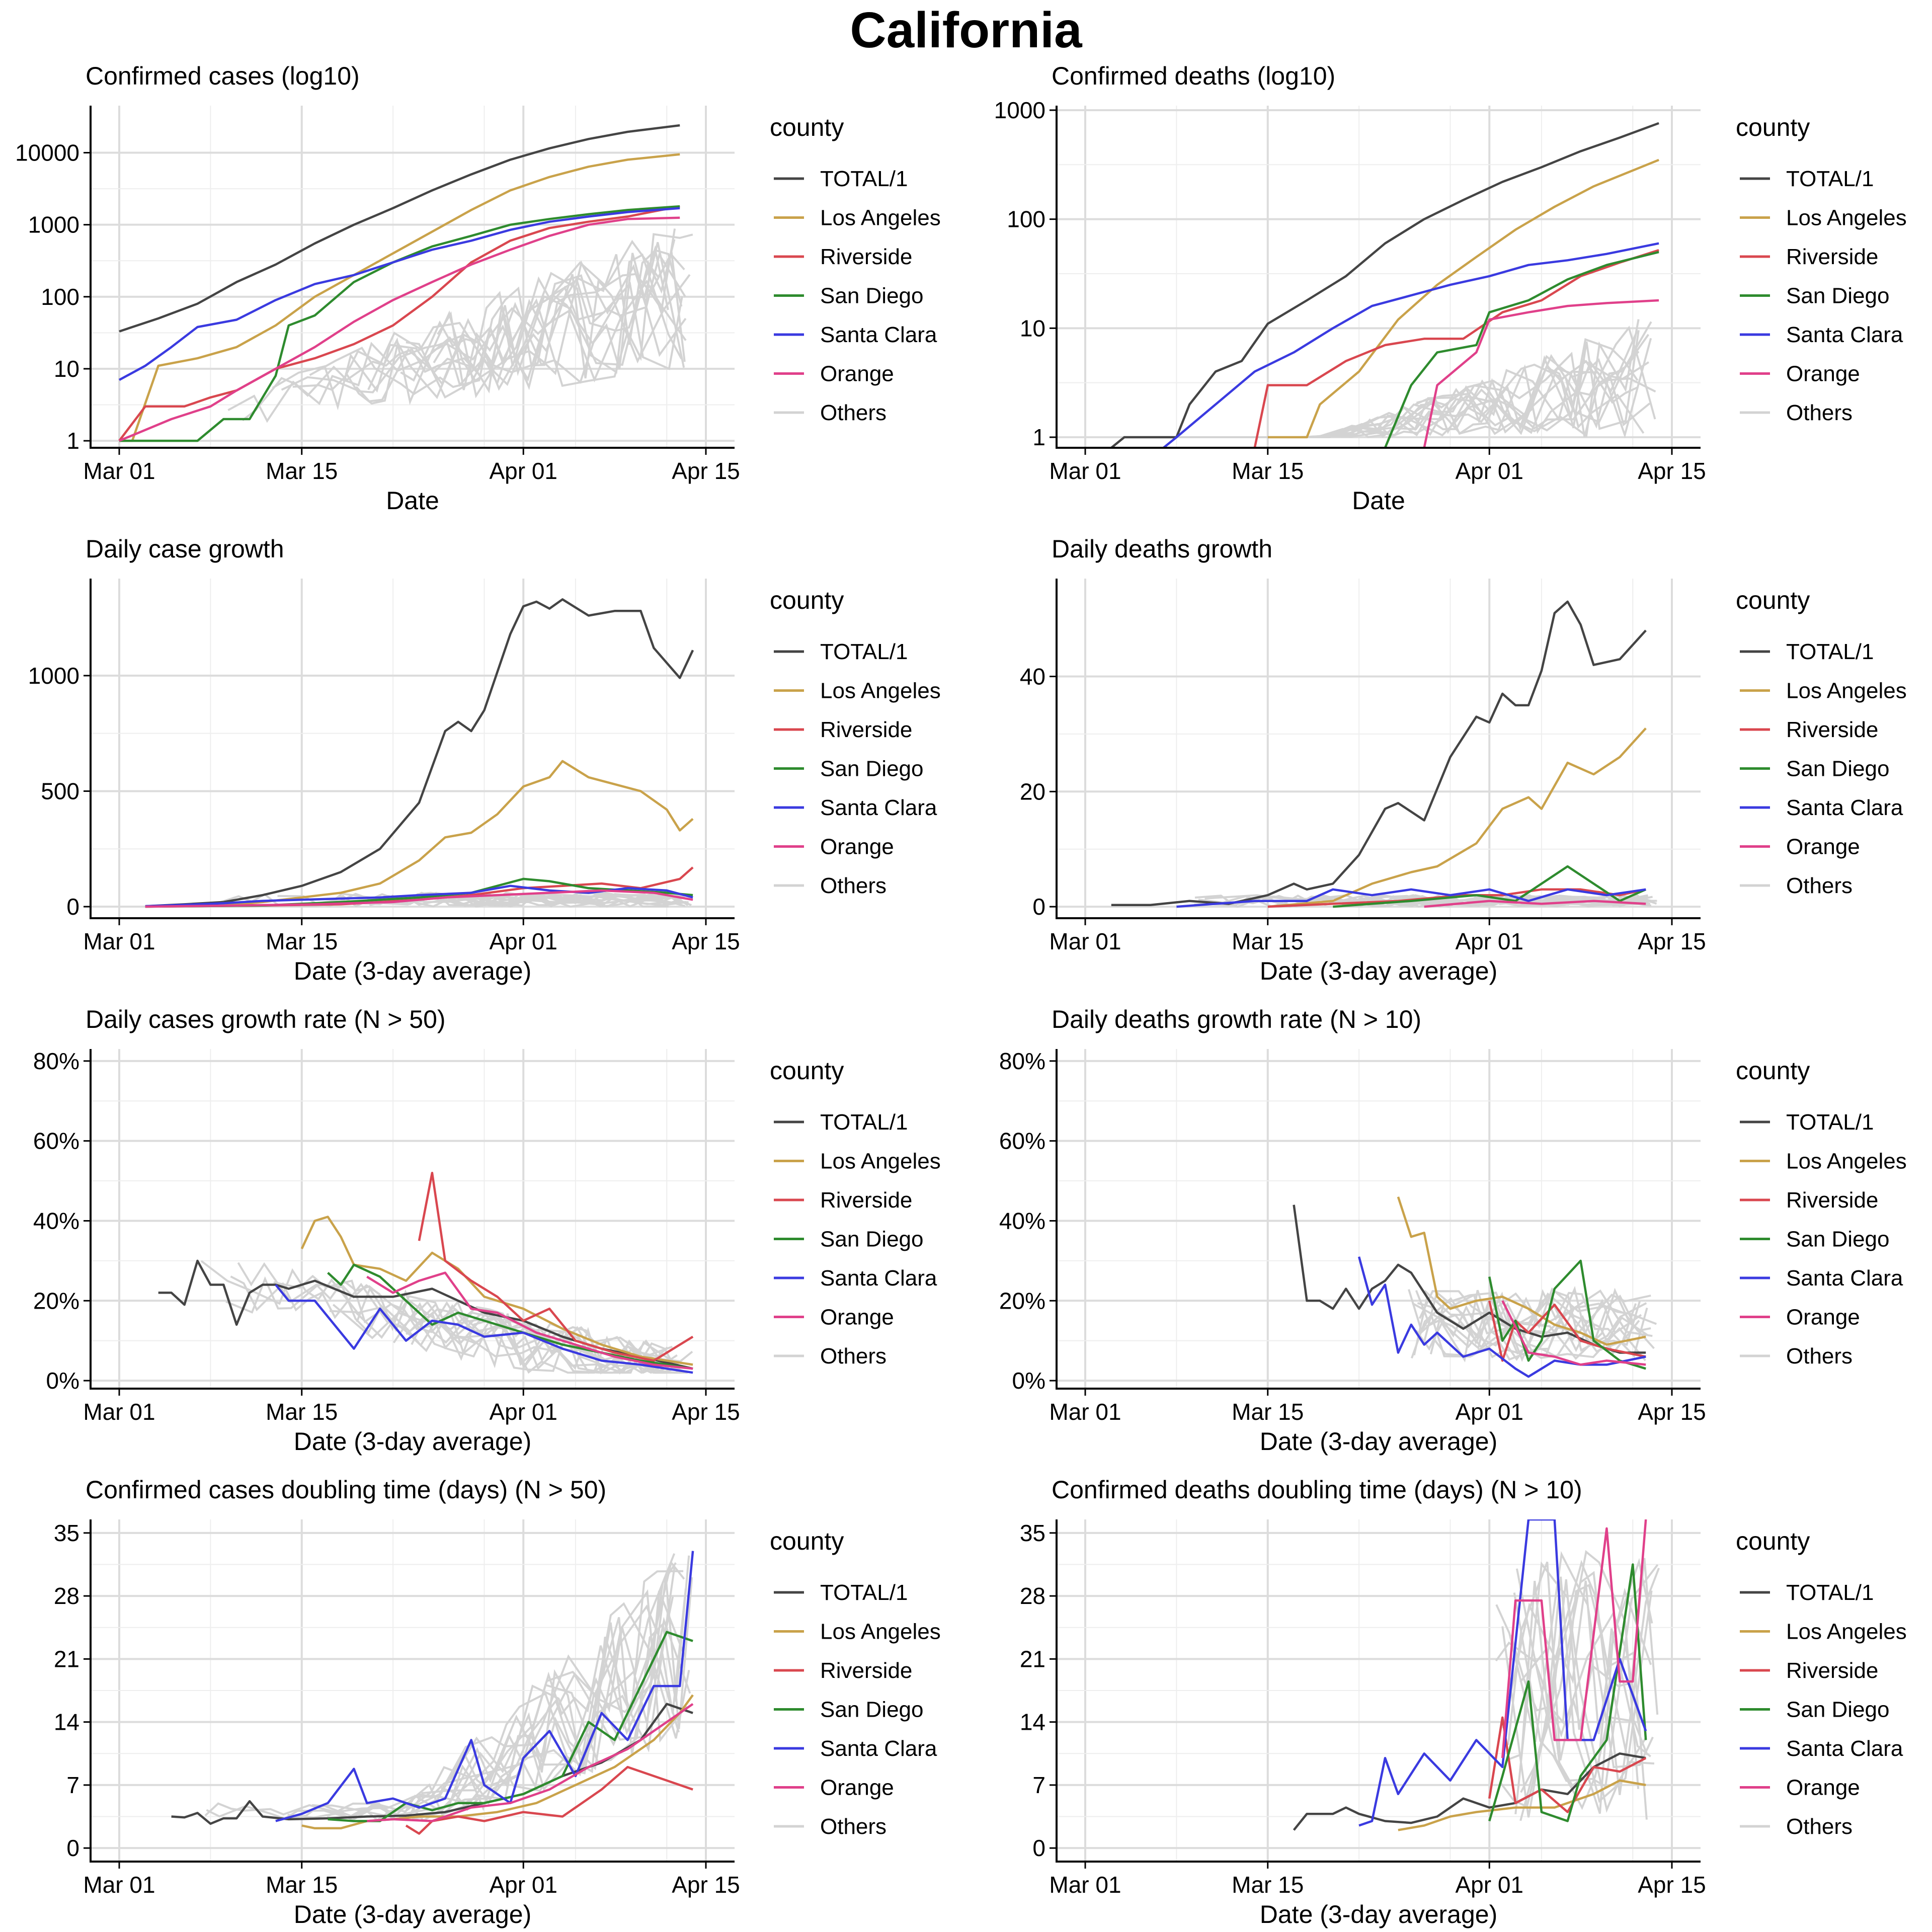  Describe the element at coordinates (66, 1596) in the screenshot. I see `y-tick-label: 28` at that location.